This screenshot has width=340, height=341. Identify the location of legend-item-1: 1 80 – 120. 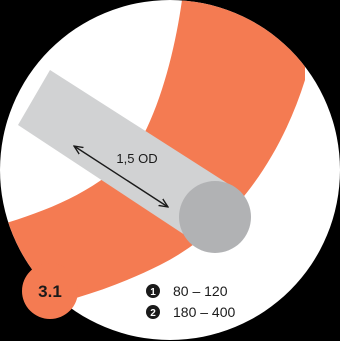
(187, 291).